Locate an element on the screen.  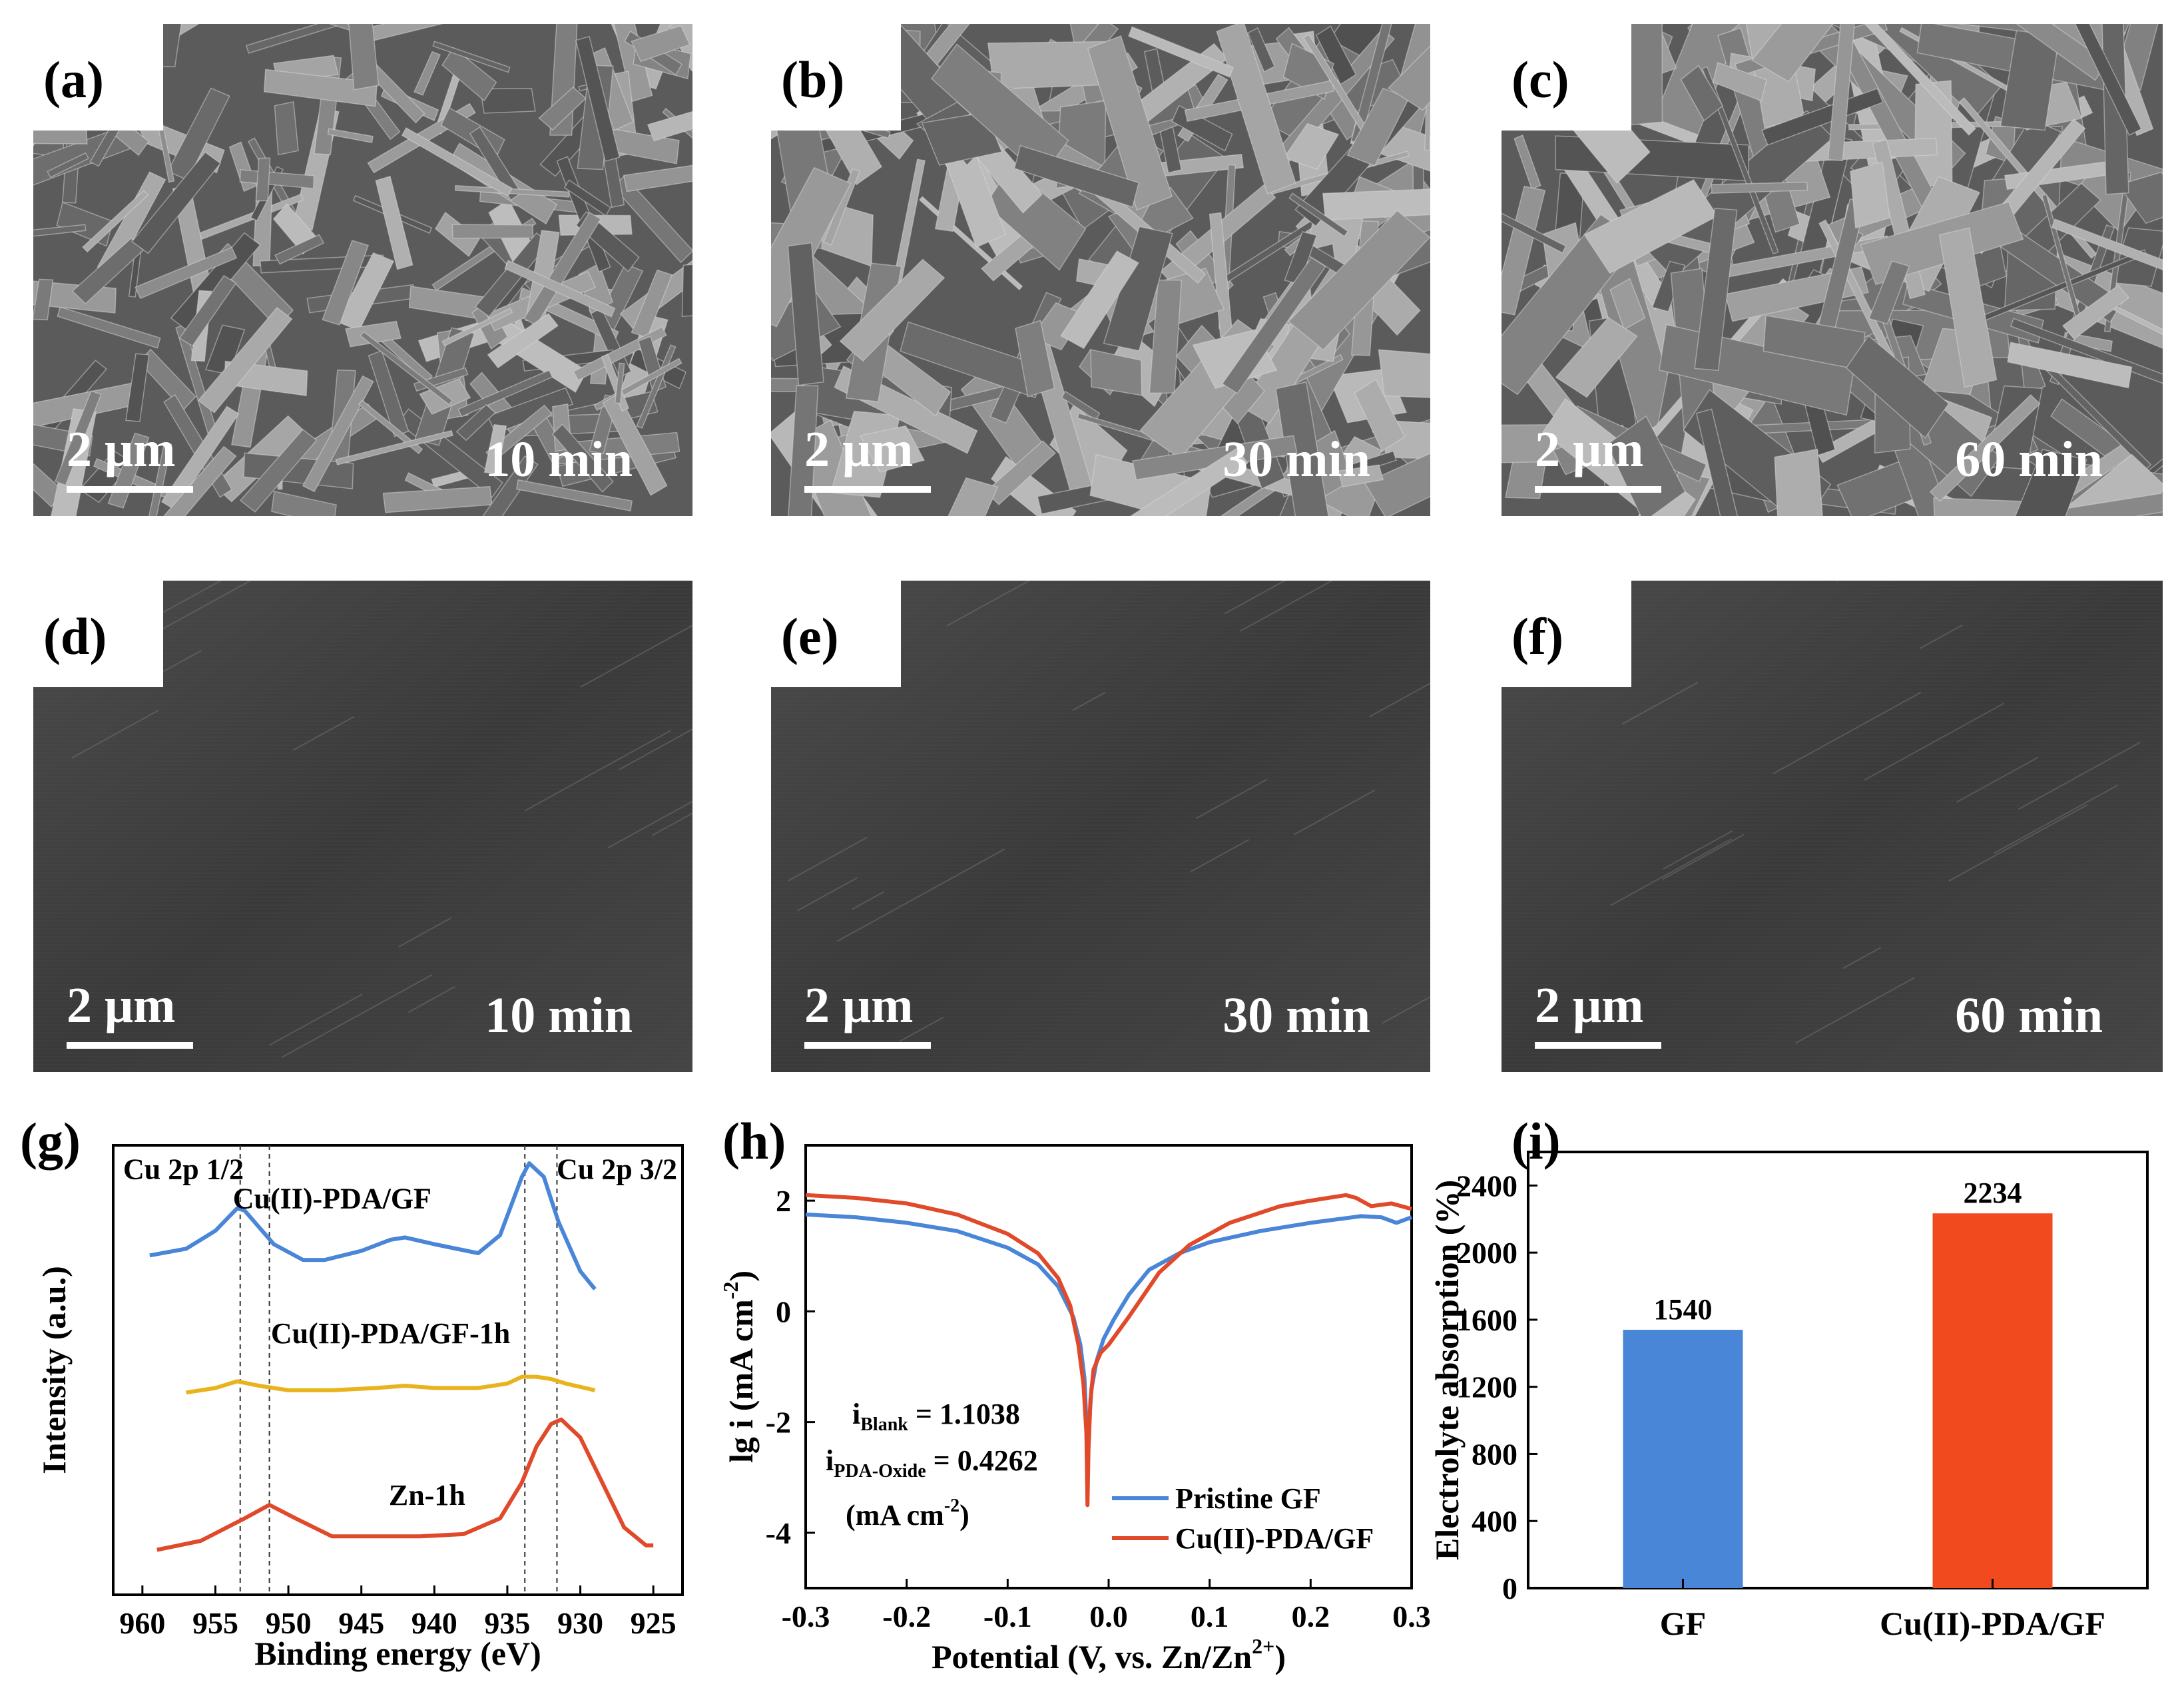
sem-panel-d: (d) 2 μm 10 min is located at coordinates (361, 824).